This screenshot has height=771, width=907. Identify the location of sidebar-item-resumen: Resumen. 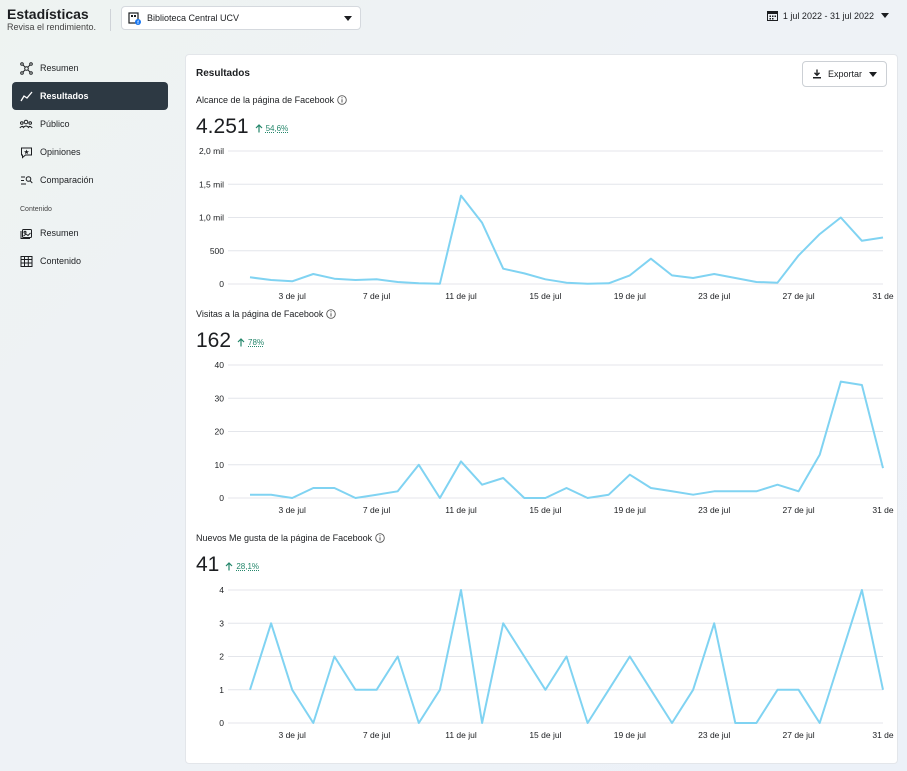
(90, 68).